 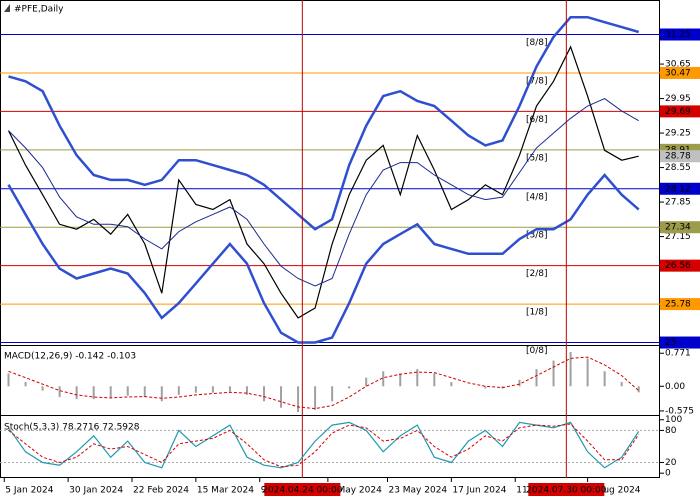 I want to click on y-tick-label: 29.25, so click(x=678, y=134).